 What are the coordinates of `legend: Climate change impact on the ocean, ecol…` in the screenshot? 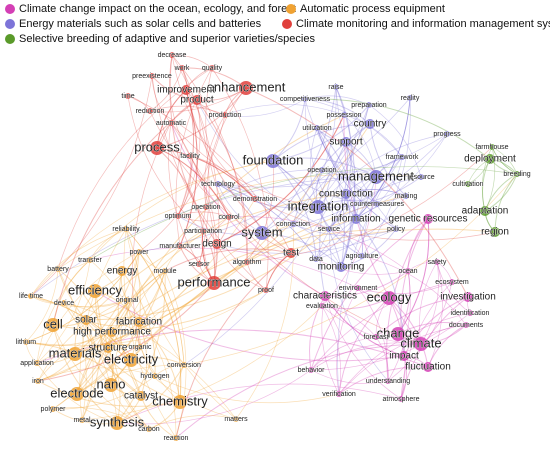 It's located at (277, 24).